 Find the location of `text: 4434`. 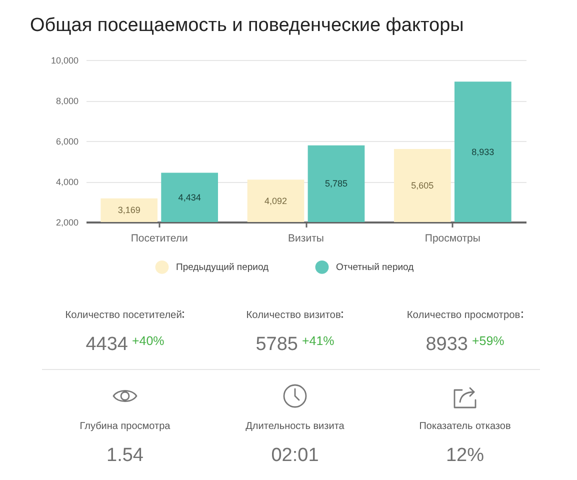

text: 4434 is located at coordinates (107, 344).